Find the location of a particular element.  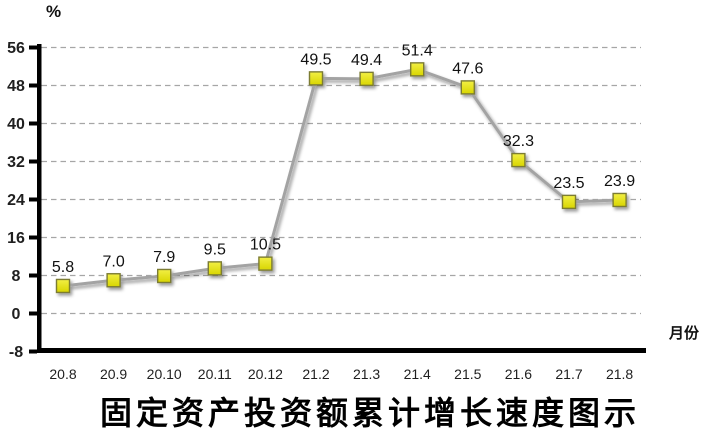

y-tick-label: 48 is located at coordinates (16, 86).